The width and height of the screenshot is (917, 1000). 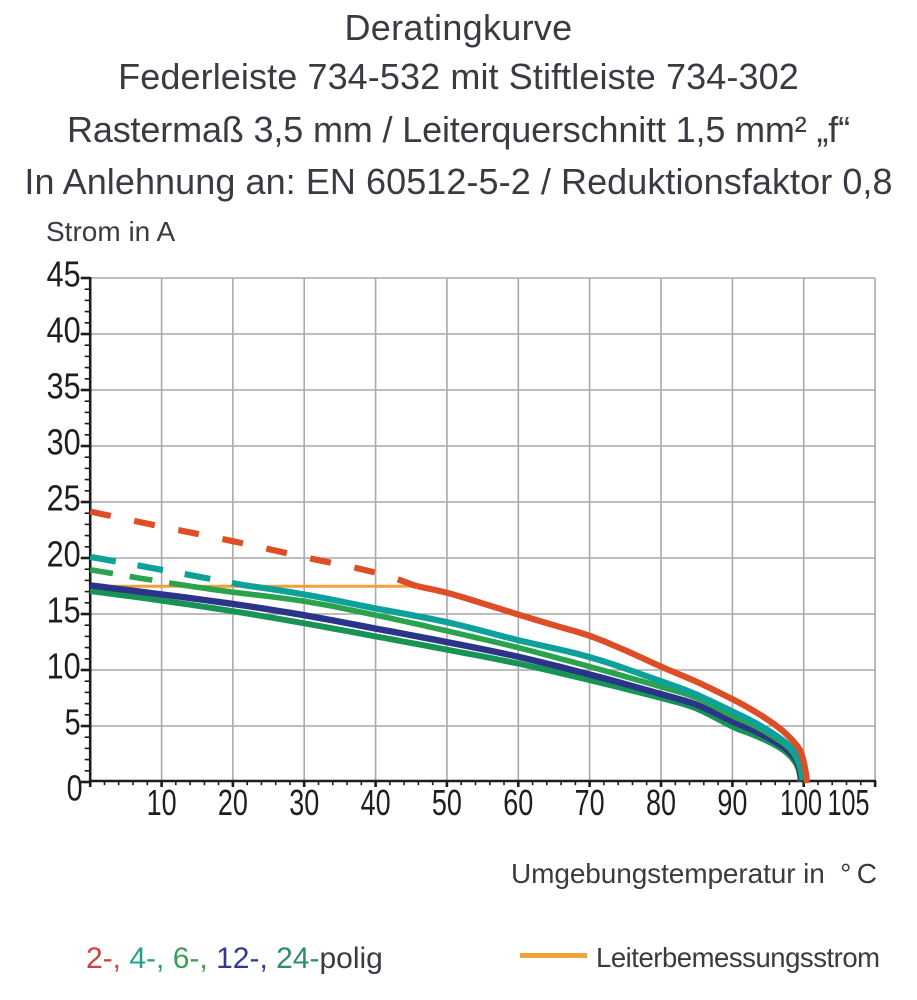 I want to click on svg-text: 15, so click(x=64, y=609).